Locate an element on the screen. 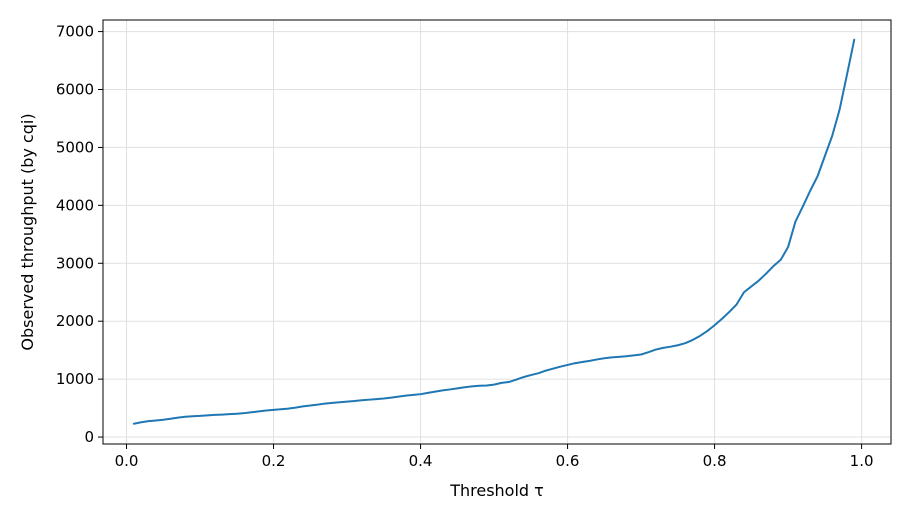 The width and height of the screenshot is (910, 520). y-tick-label: 0 is located at coordinates (89, 437).